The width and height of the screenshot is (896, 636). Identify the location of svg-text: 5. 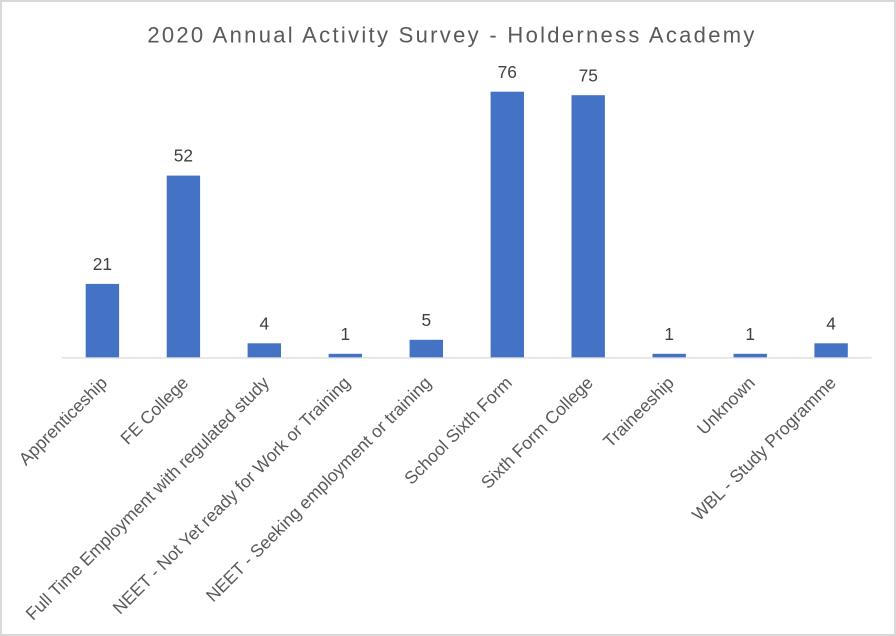
(426, 320).